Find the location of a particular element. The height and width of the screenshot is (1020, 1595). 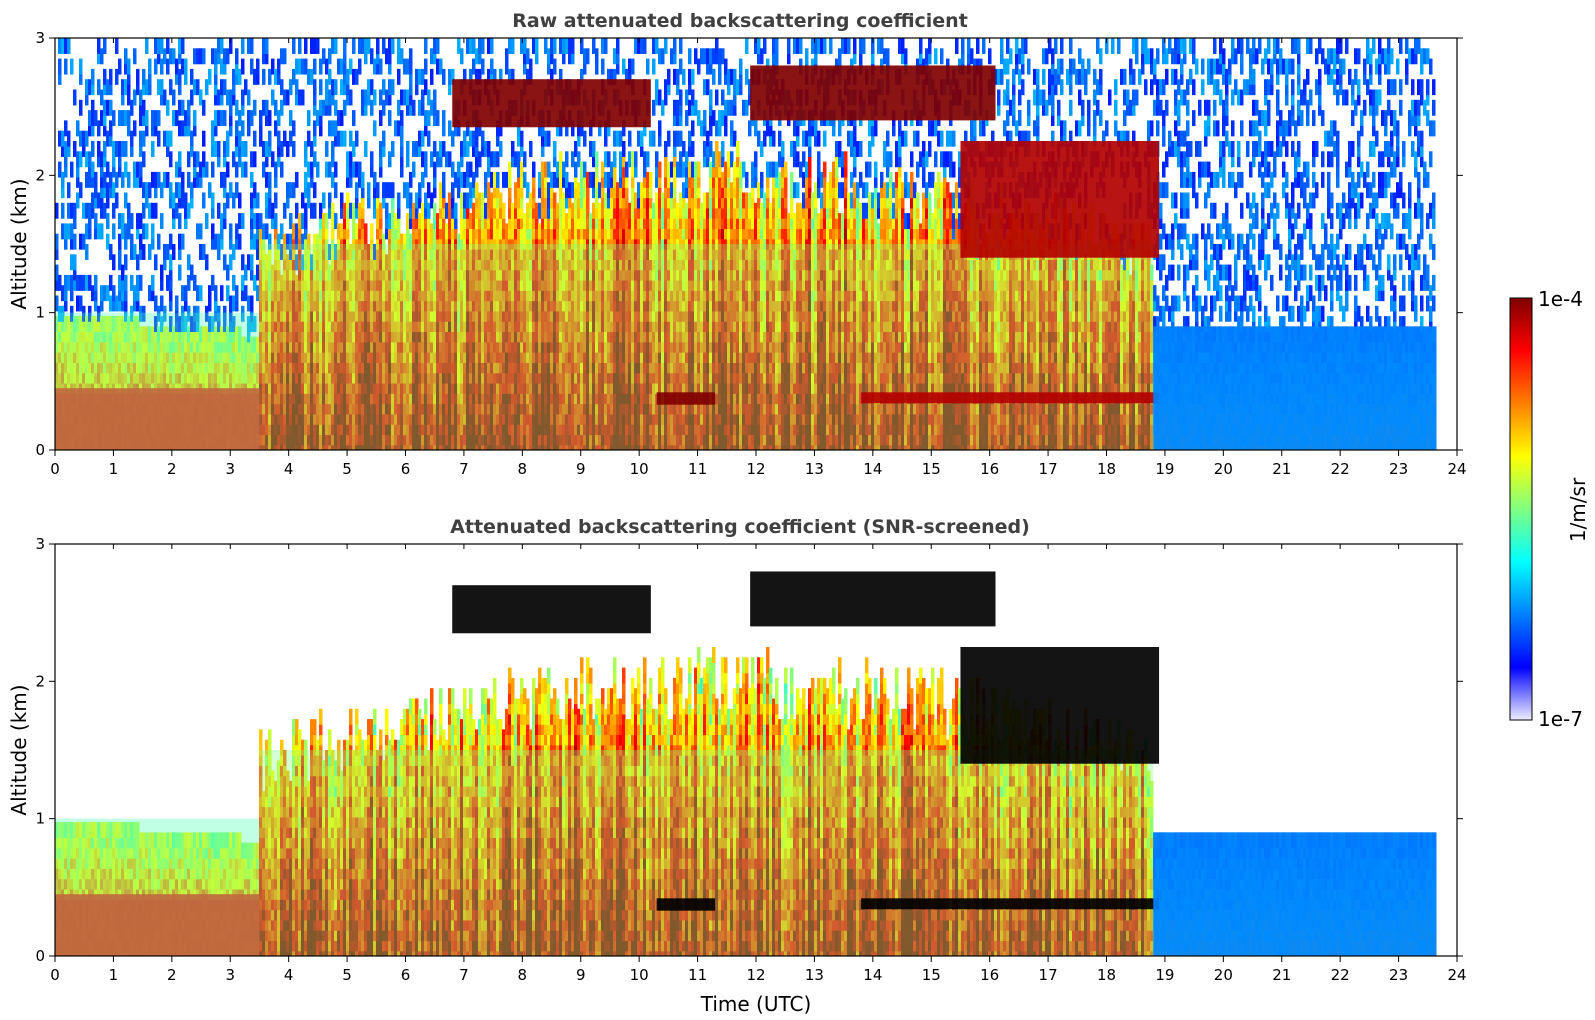

colorbar: 1e-4 1e-7 1/m/sr is located at coordinates (1549, 509).